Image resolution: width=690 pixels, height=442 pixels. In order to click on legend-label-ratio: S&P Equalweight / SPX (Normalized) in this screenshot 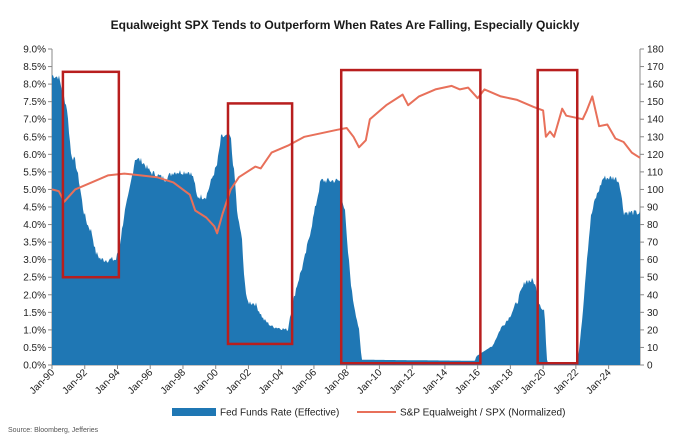, I will do `click(482, 413)`.